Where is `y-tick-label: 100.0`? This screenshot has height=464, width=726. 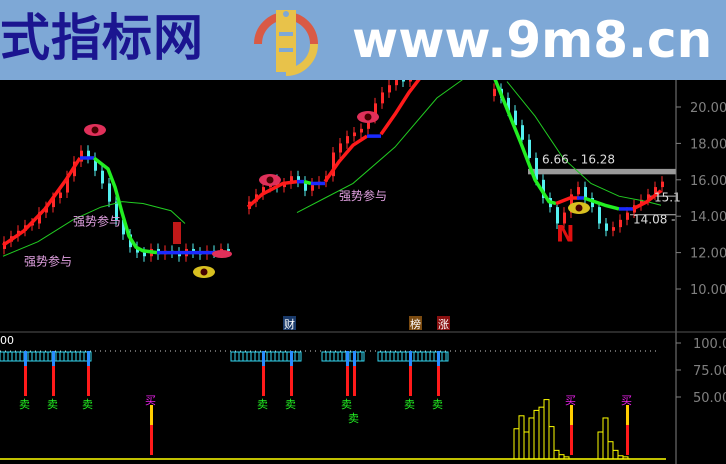
y-tick-label: 100.0 is located at coordinates (709, 344).